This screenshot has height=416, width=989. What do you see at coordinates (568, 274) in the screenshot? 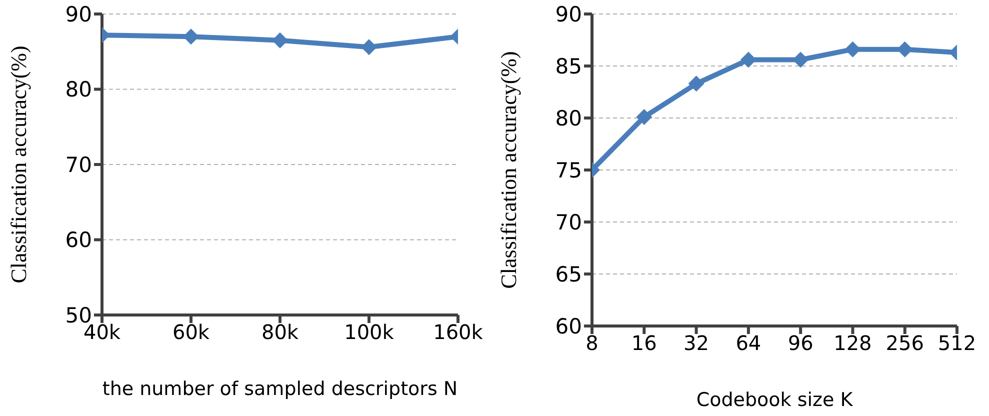
I see `y-tick-label: 65` at bounding box center [568, 274].